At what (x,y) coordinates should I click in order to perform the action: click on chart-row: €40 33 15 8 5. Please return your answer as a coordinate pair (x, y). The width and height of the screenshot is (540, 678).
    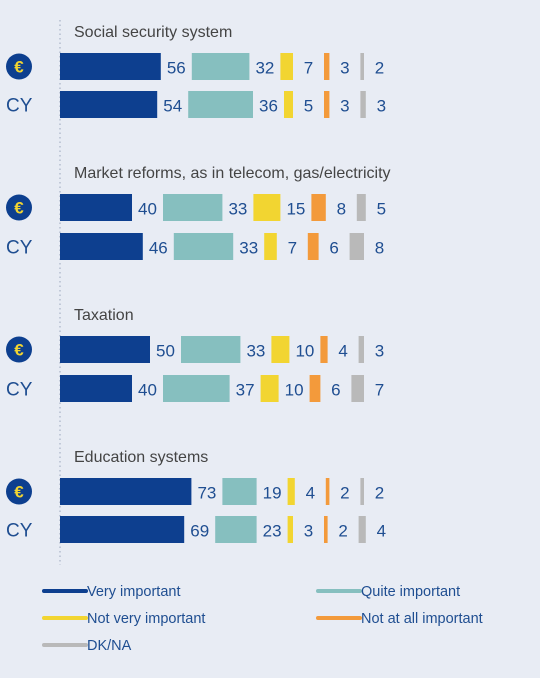
    Looking at the image, I should click on (196, 207).